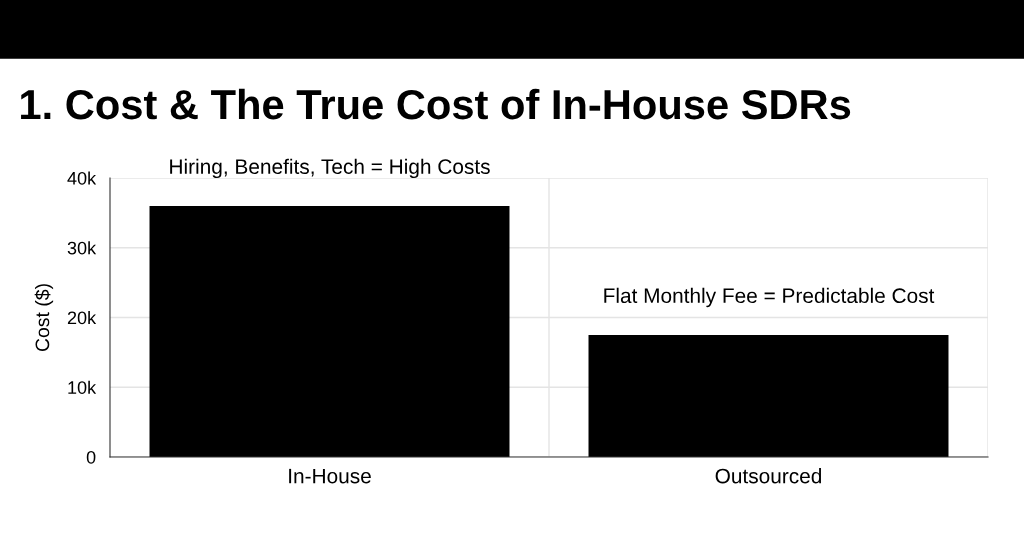 The height and width of the screenshot is (555, 1024). Describe the element at coordinates (769, 297) in the screenshot. I see `annotation: Flat Monthly Fee = Predictable Cost` at that location.